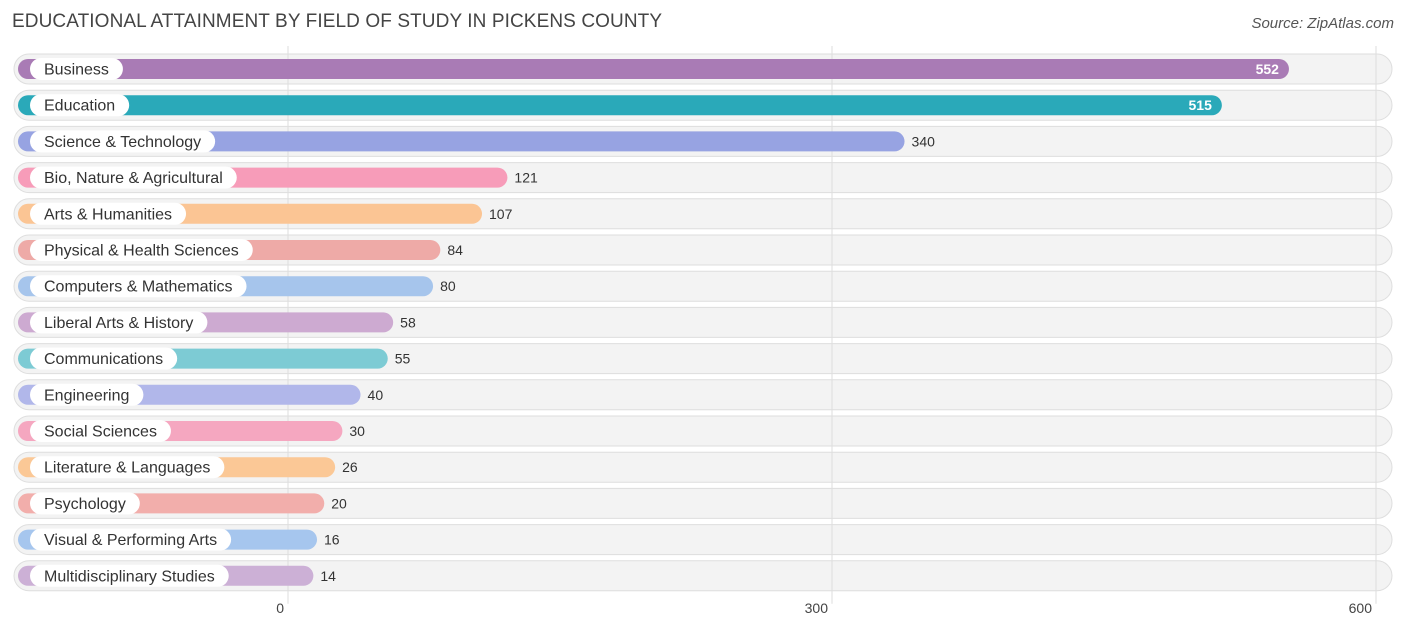 Image resolution: width=1406 pixels, height=631 pixels. I want to click on x-tick-label: 300, so click(817, 608).